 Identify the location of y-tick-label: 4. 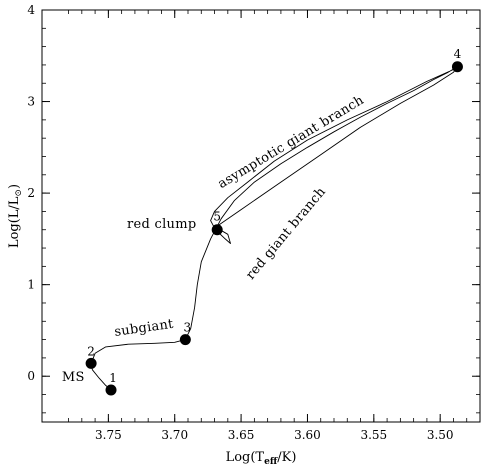
(31, 10).